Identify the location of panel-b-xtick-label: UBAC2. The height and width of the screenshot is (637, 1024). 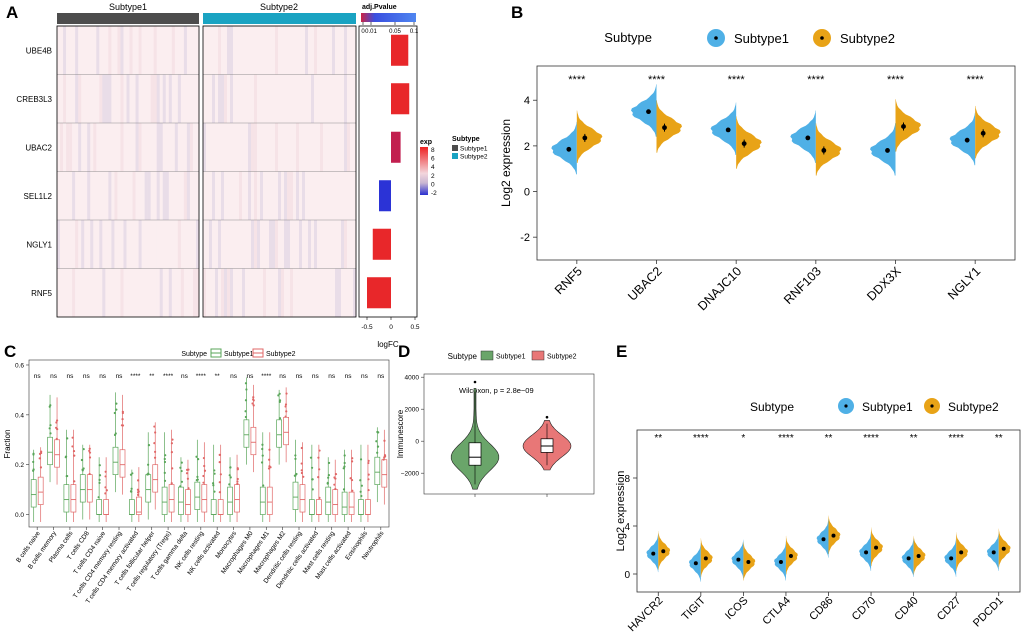
(644, 283).